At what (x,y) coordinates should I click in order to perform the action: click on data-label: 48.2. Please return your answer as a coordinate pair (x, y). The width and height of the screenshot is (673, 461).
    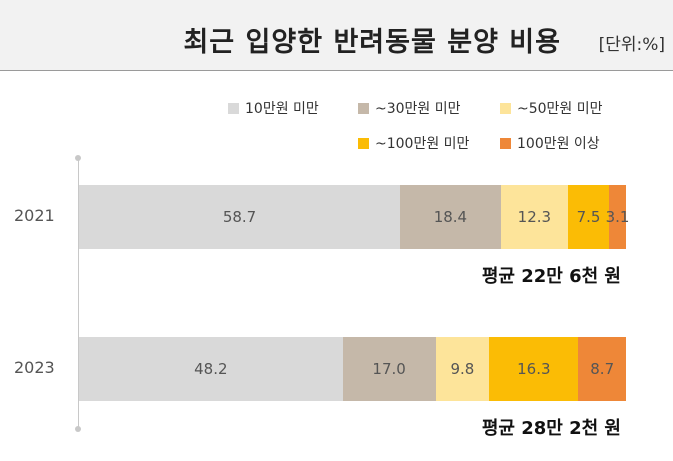
    Looking at the image, I should click on (211, 369).